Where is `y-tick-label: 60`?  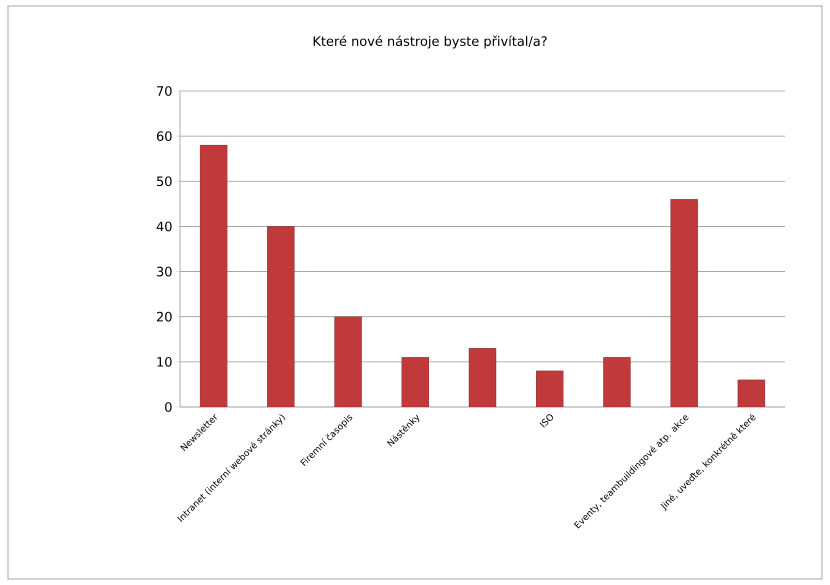
y-tick-label: 60 is located at coordinates (164, 136).